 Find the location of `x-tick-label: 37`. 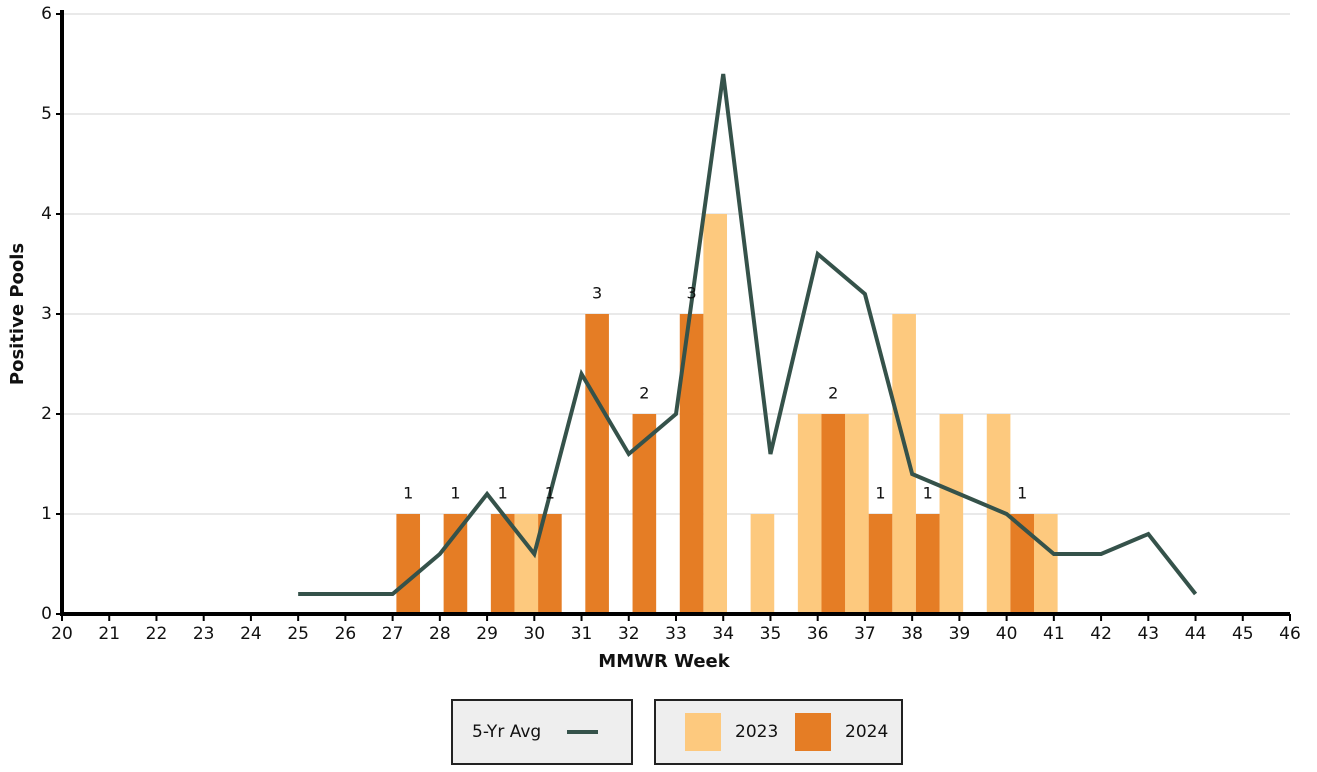

x-tick-label: 37 is located at coordinates (865, 634).